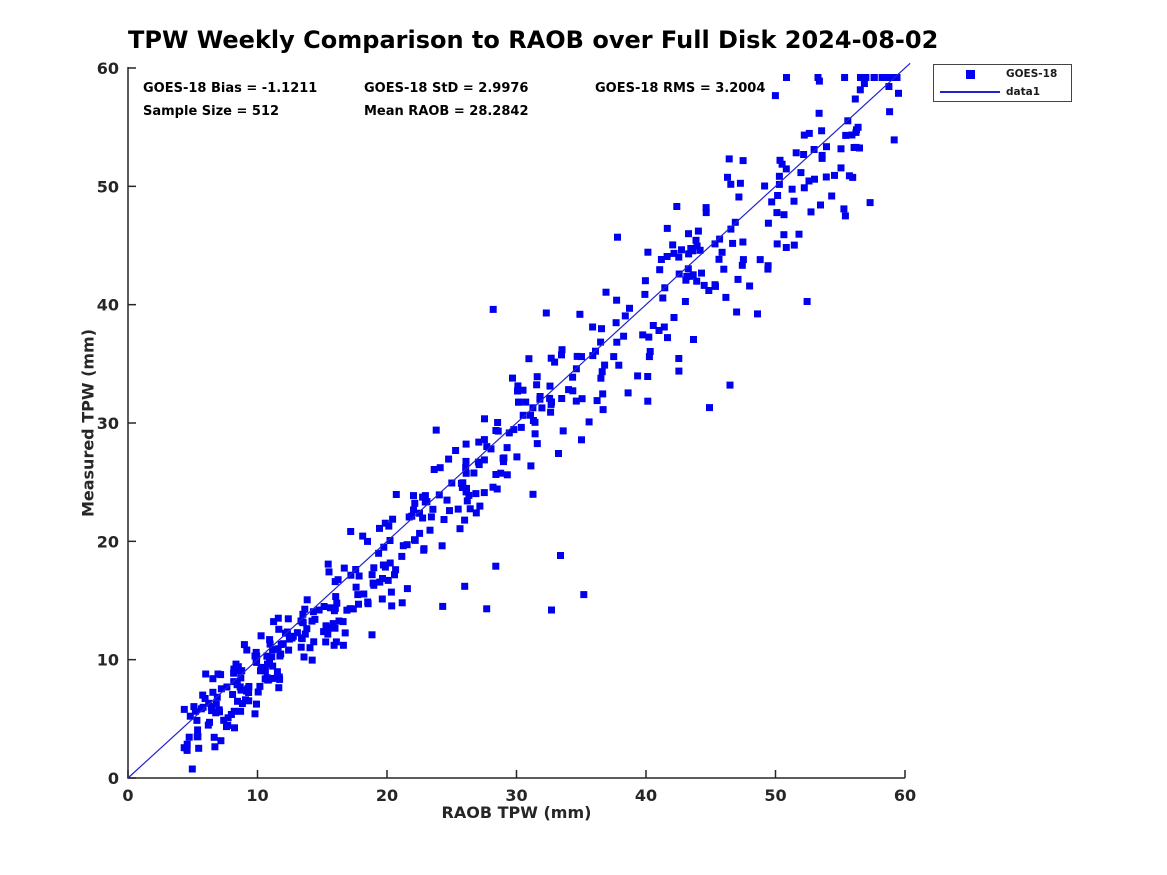  I want to click on y-axis-label: Measured TPW (mm), so click(88, 423).